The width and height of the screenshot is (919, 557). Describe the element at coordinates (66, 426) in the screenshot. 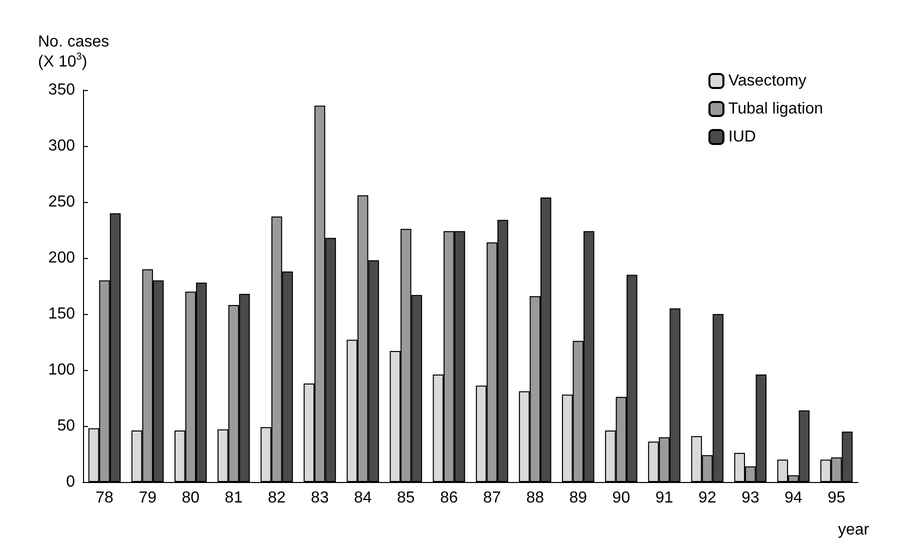

I see `y-tick-label: 50` at that location.